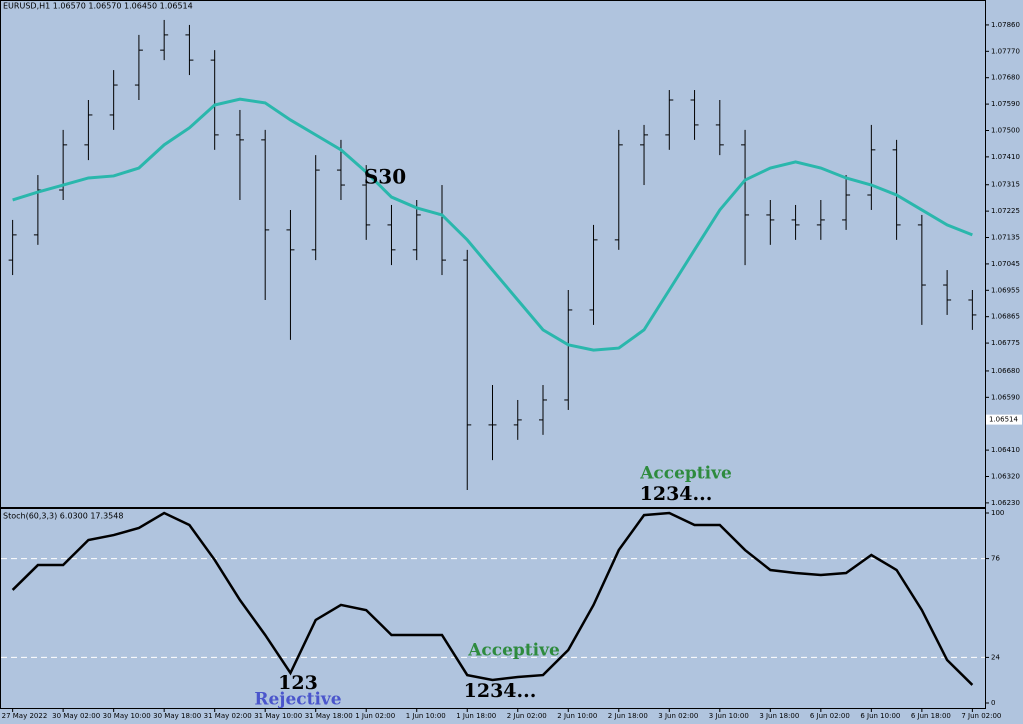  Describe the element at coordinates (25, 716) in the screenshot. I see `x-tick-label: 27 May 2022` at that location.